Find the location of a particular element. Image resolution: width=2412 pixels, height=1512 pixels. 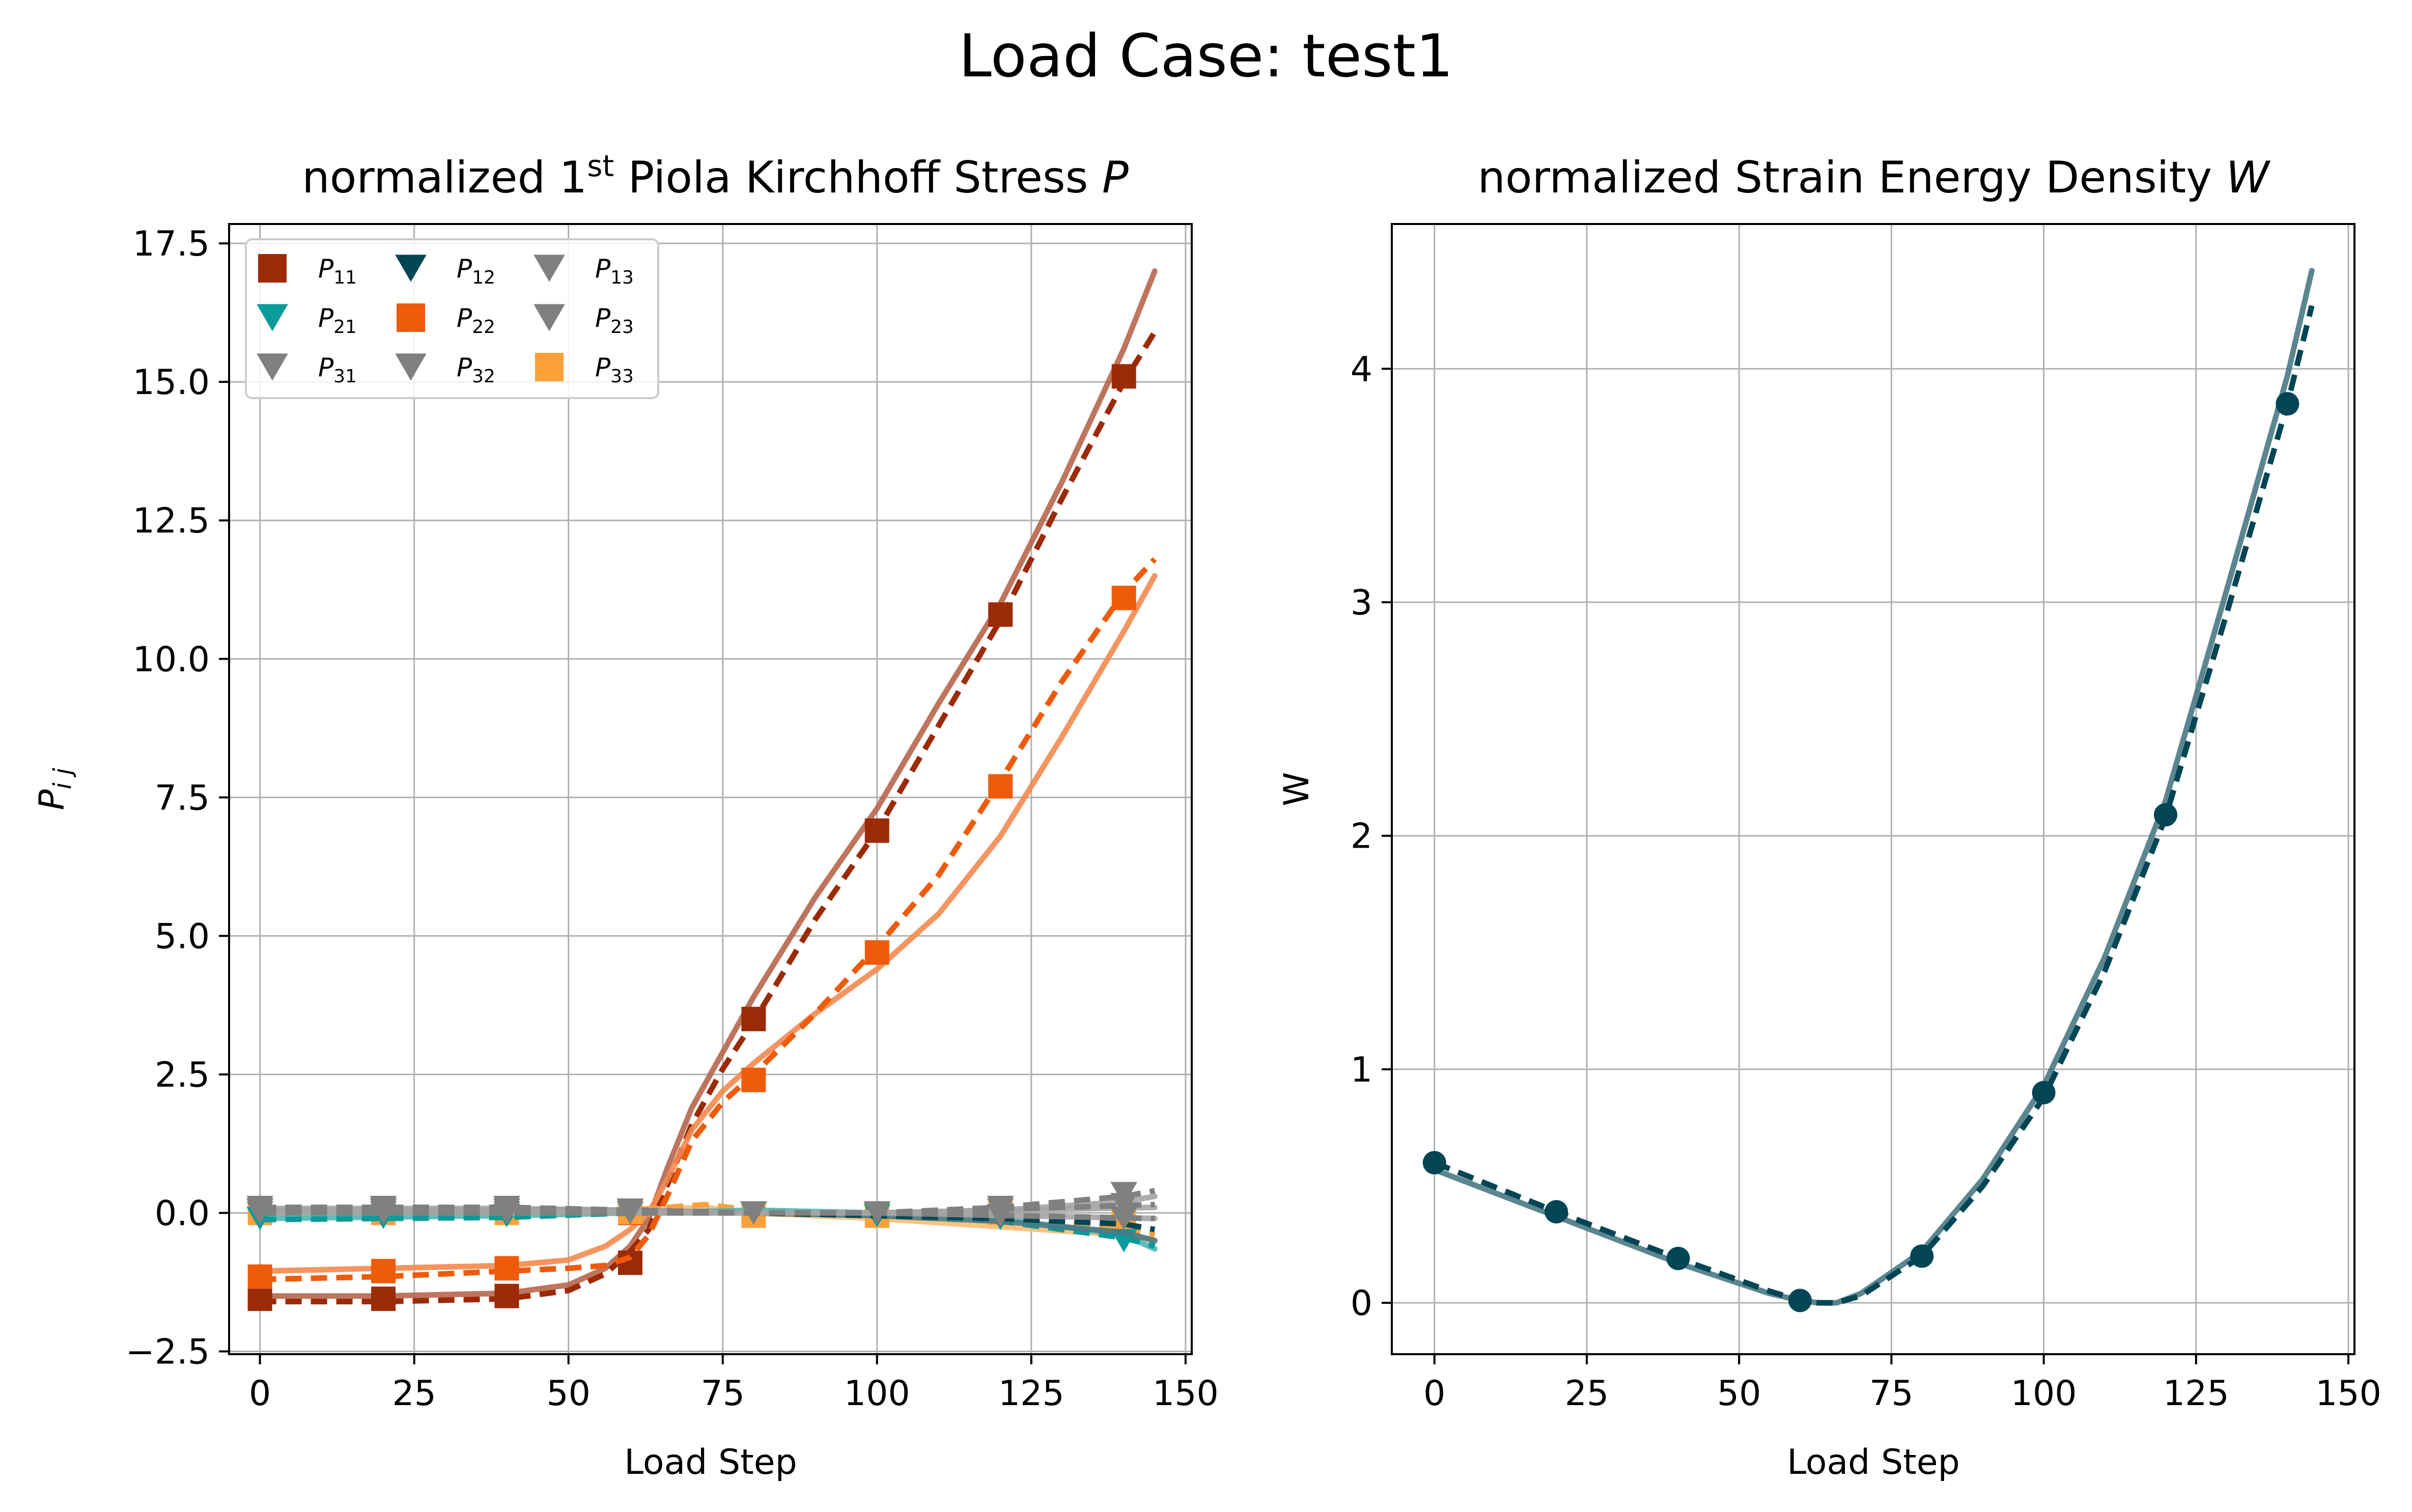

energy-ytick-label: 0 is located at coordinates (1361, 1303).